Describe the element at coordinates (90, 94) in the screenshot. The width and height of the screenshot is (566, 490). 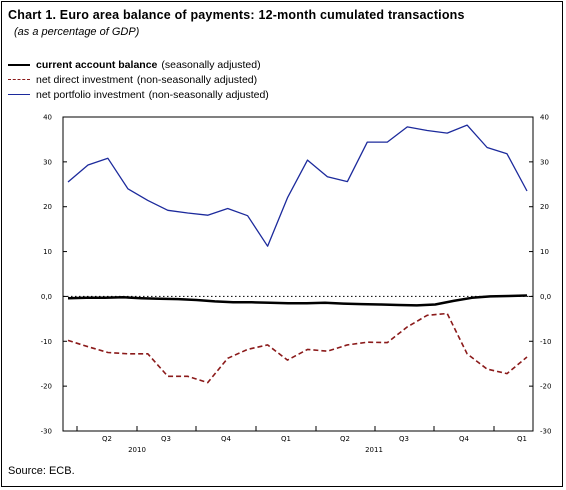
I see `legend-label-portfolio-investment: net portfolio investment` at that location.